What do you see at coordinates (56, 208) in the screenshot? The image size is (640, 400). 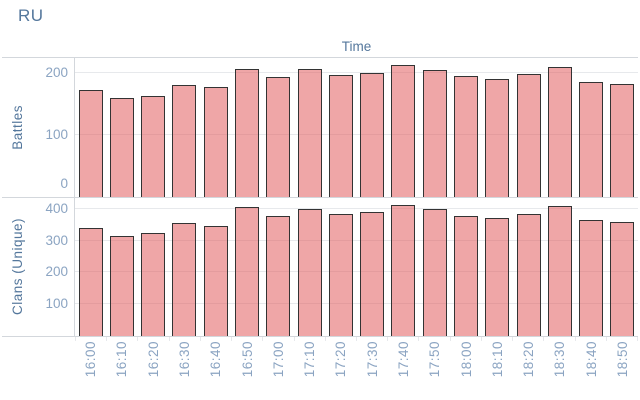 I see `y-tick-label-400: 400` at bounding box center [56, 208].